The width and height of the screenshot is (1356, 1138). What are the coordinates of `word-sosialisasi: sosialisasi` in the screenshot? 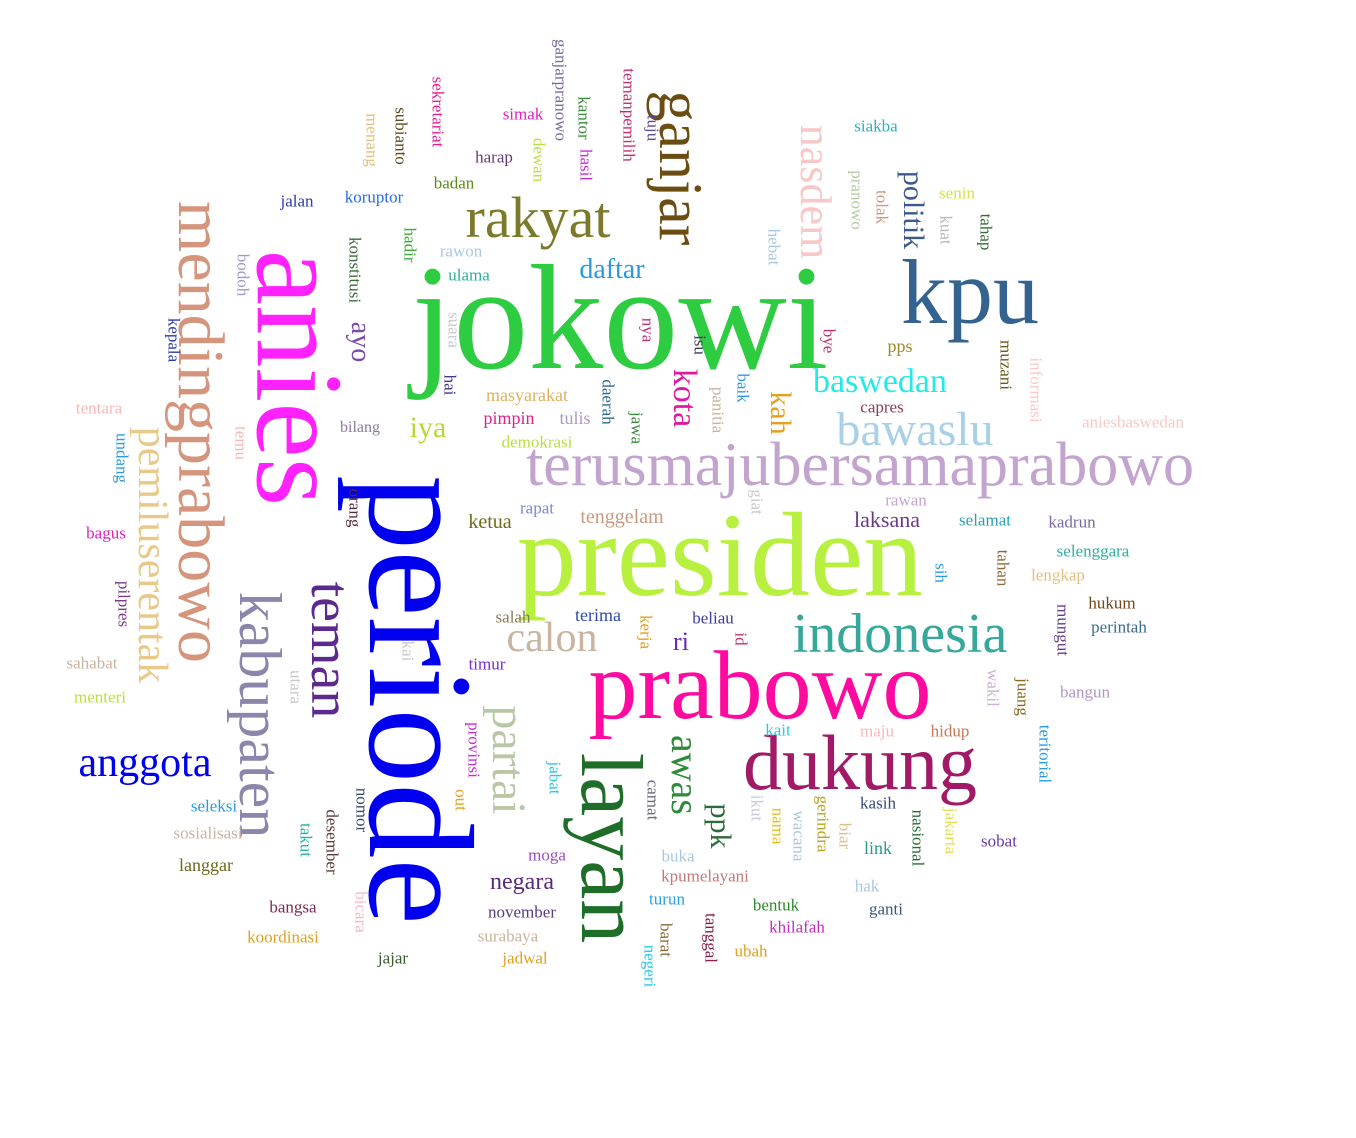 It's located at (208, 833).